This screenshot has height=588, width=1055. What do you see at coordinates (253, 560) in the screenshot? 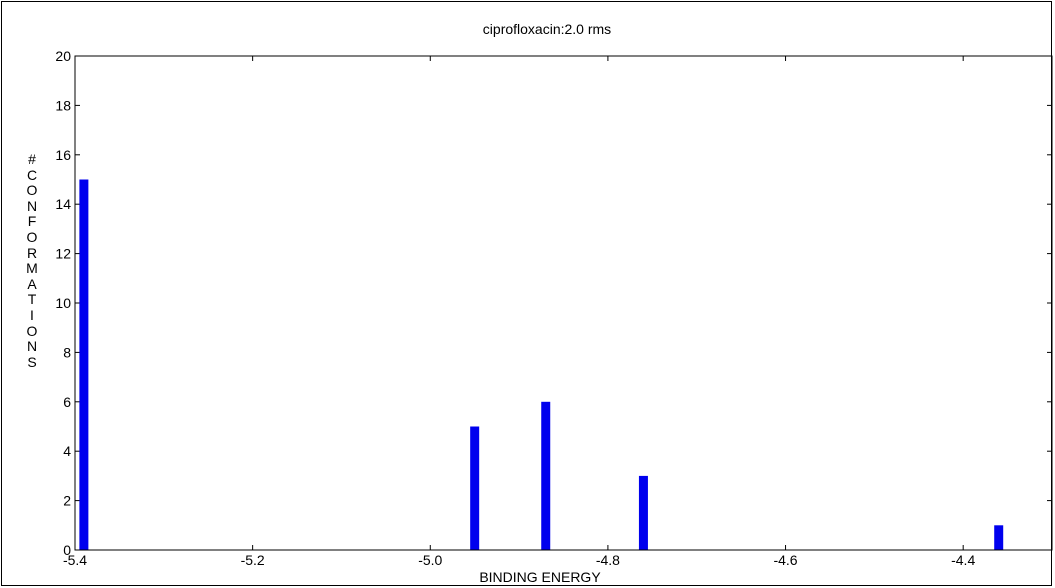
I see `x-tick-label: -5.2` at bounding box center [253, 560].